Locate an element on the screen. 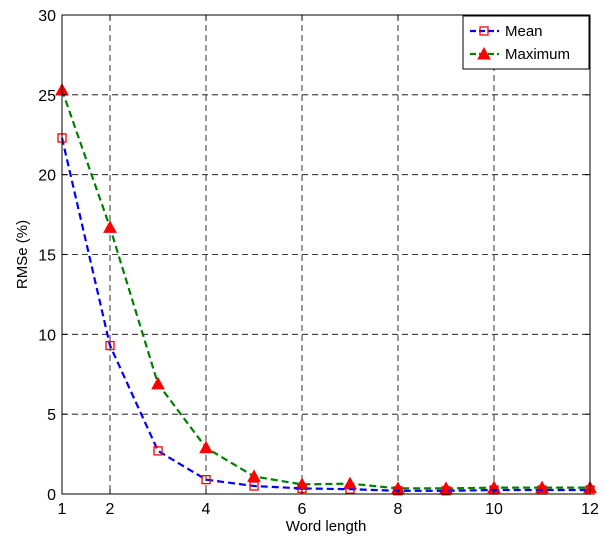 Image resolution: width=605 pixels, height=540 pixels. x-tick-label: 12 is located at coordinates (590, 509).